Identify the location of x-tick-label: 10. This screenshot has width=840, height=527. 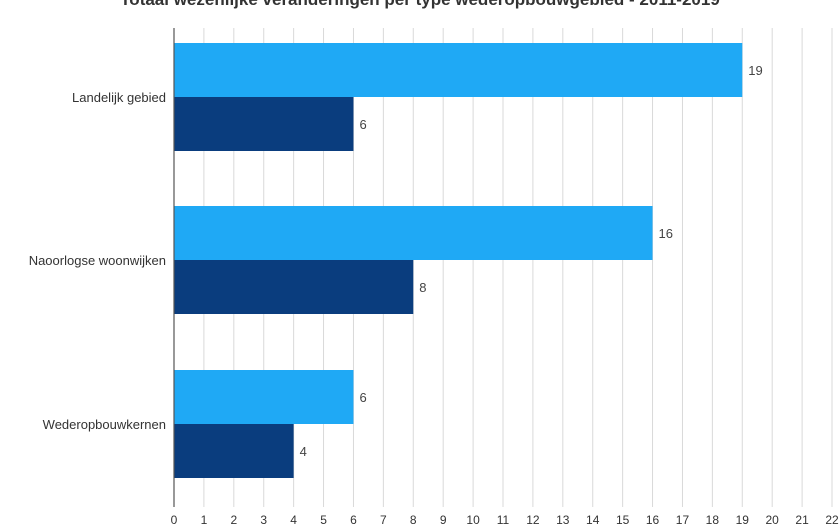
(473, 520).